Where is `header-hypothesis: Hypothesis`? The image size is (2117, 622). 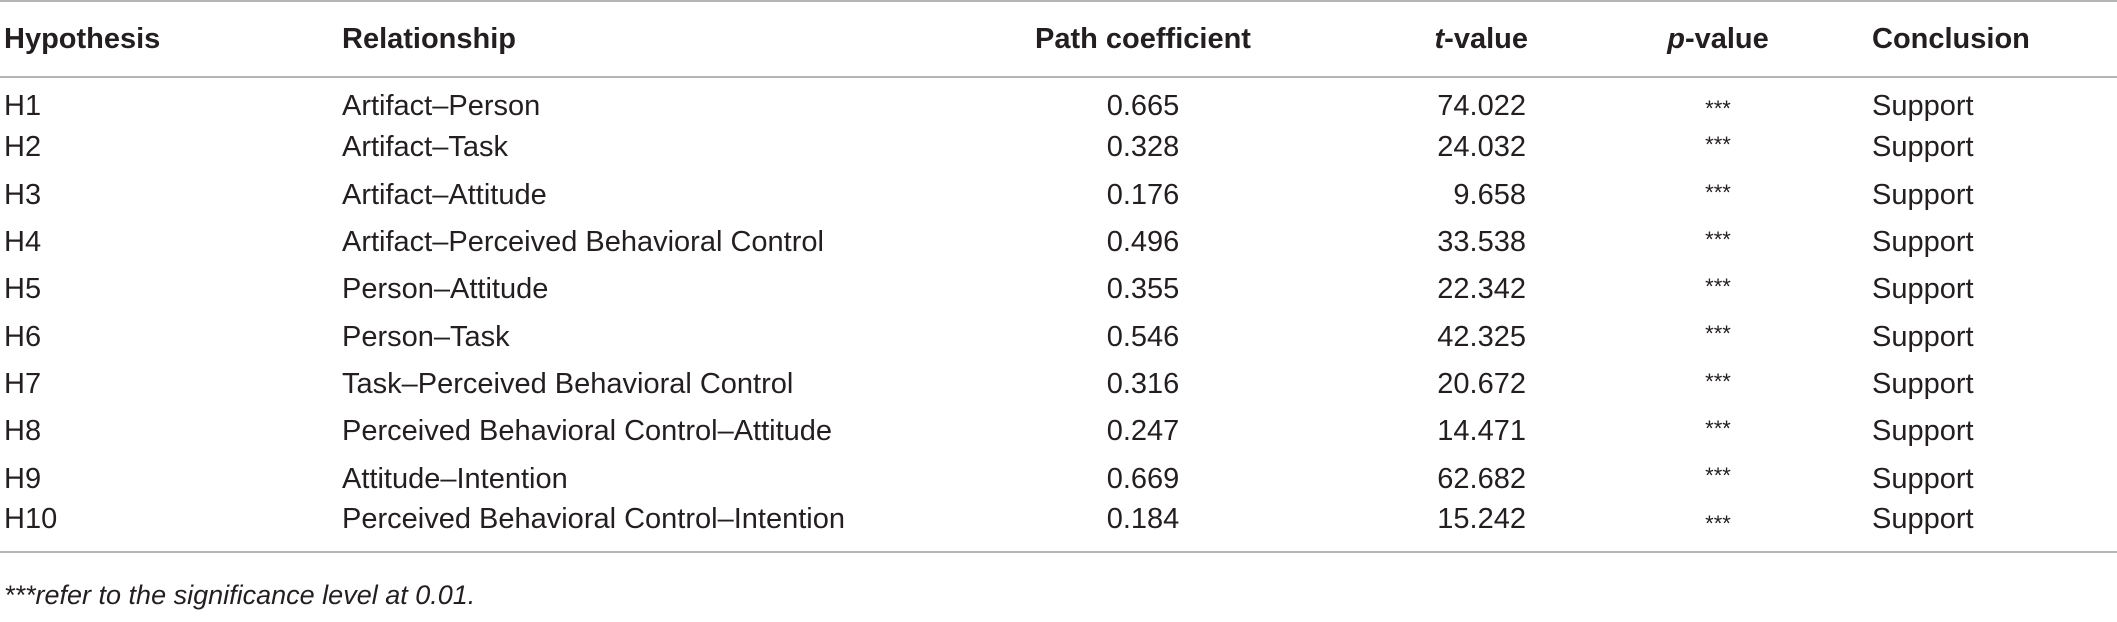 header-hypothesis: Hypothesis is located at coordinates (169, 39).